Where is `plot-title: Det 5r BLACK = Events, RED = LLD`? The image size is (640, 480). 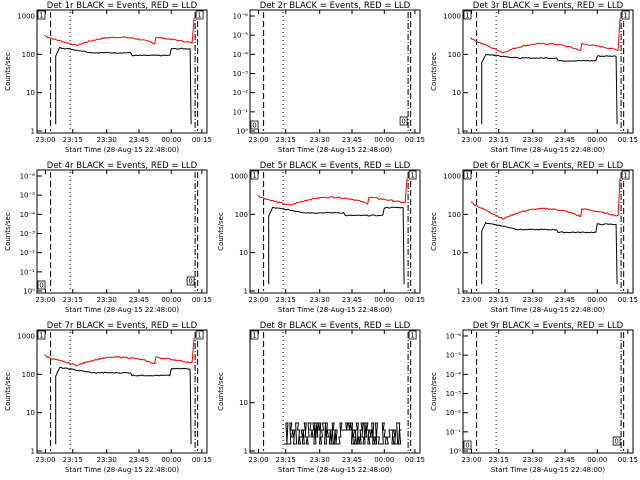
plot-title: Det 5r BLACK = Events, RED = LLD is located at coordinates (335, 166).